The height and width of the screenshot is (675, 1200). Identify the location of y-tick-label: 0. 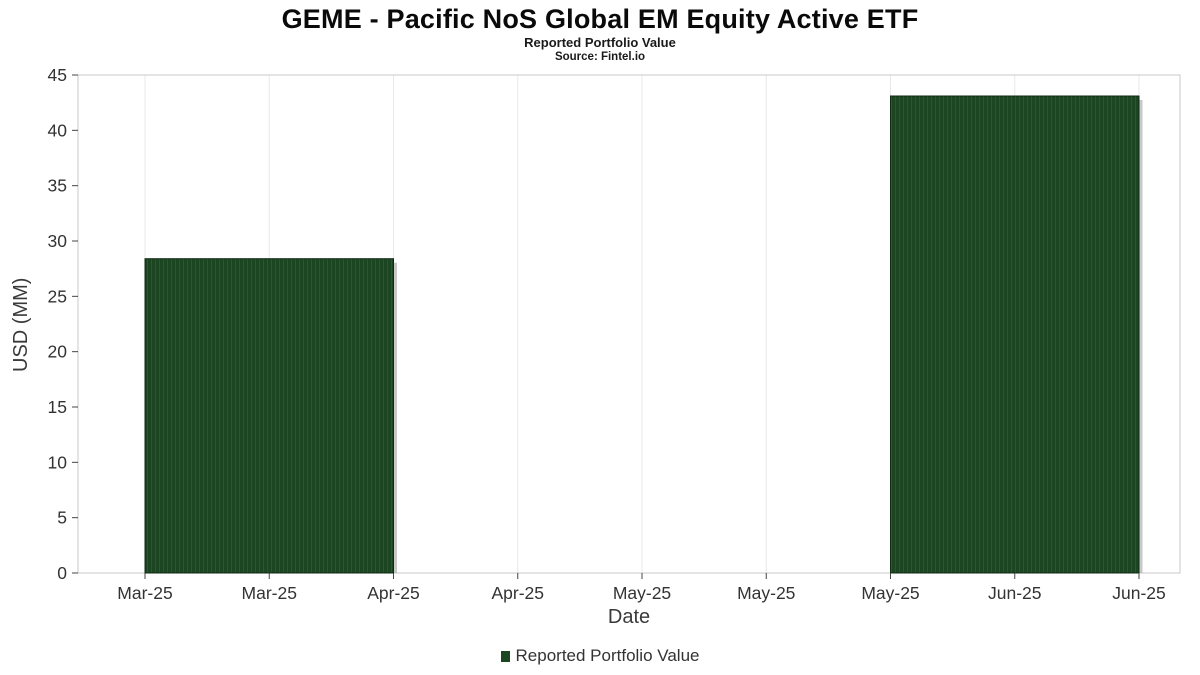
(62, 573).